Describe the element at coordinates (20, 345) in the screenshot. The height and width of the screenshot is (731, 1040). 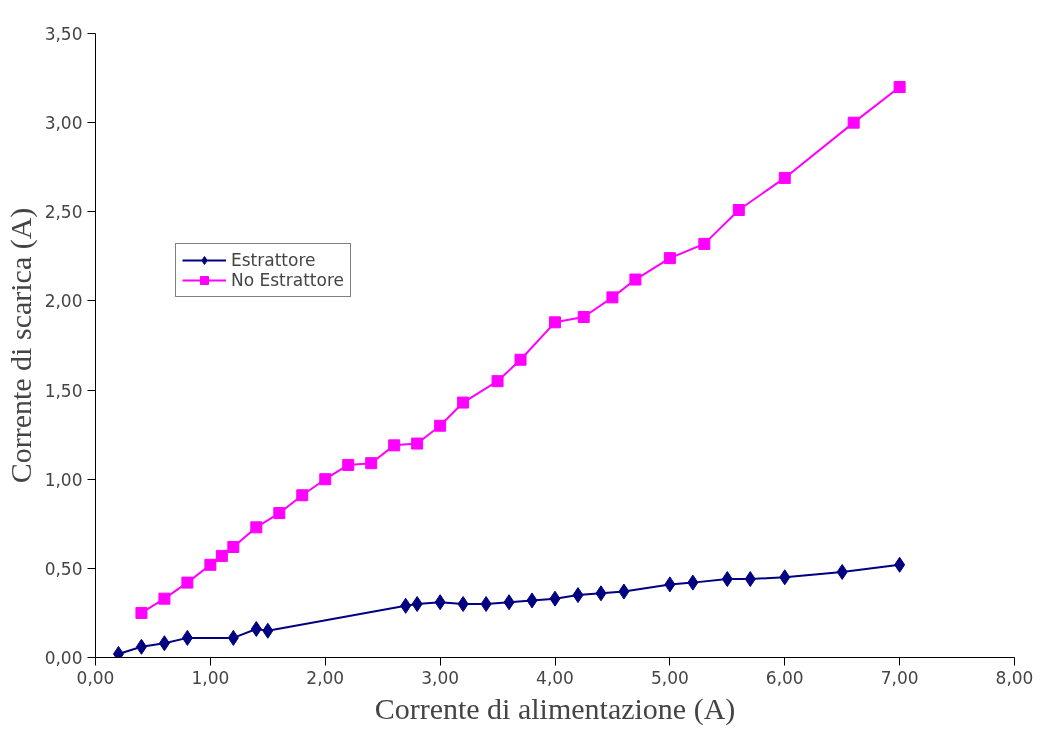
I see `y-axis-title: Corrente di scarica (A)` at that location.